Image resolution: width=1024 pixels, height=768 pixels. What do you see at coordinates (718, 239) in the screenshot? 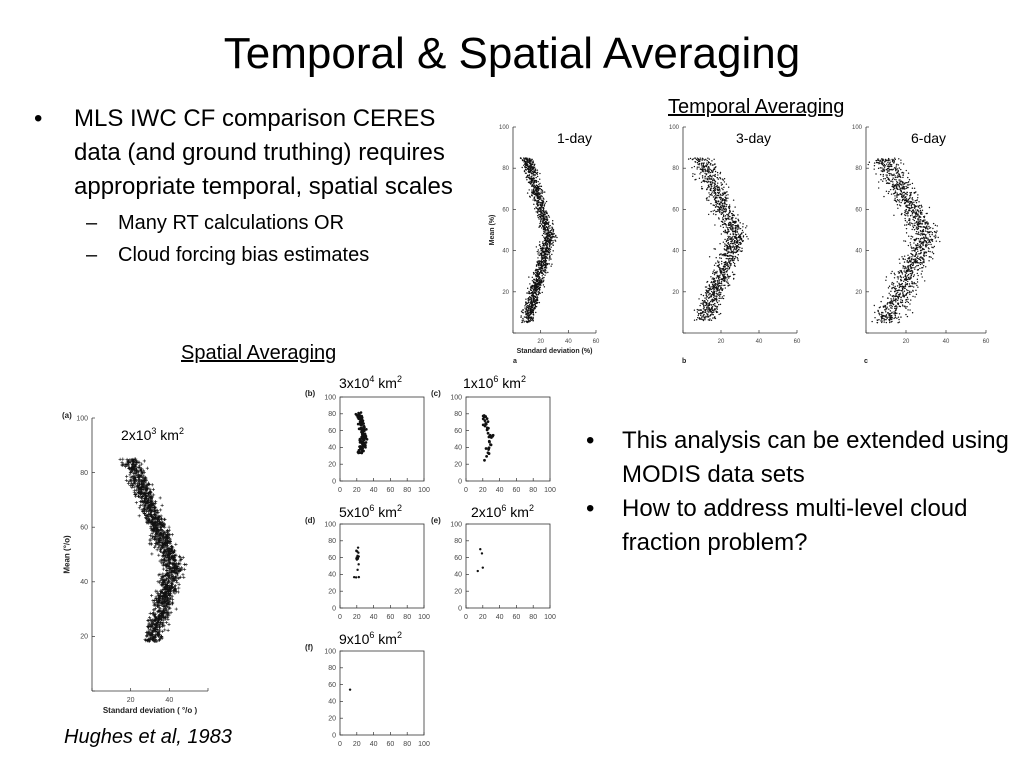
I see `scatter-points` at bounding box center [718, 239].